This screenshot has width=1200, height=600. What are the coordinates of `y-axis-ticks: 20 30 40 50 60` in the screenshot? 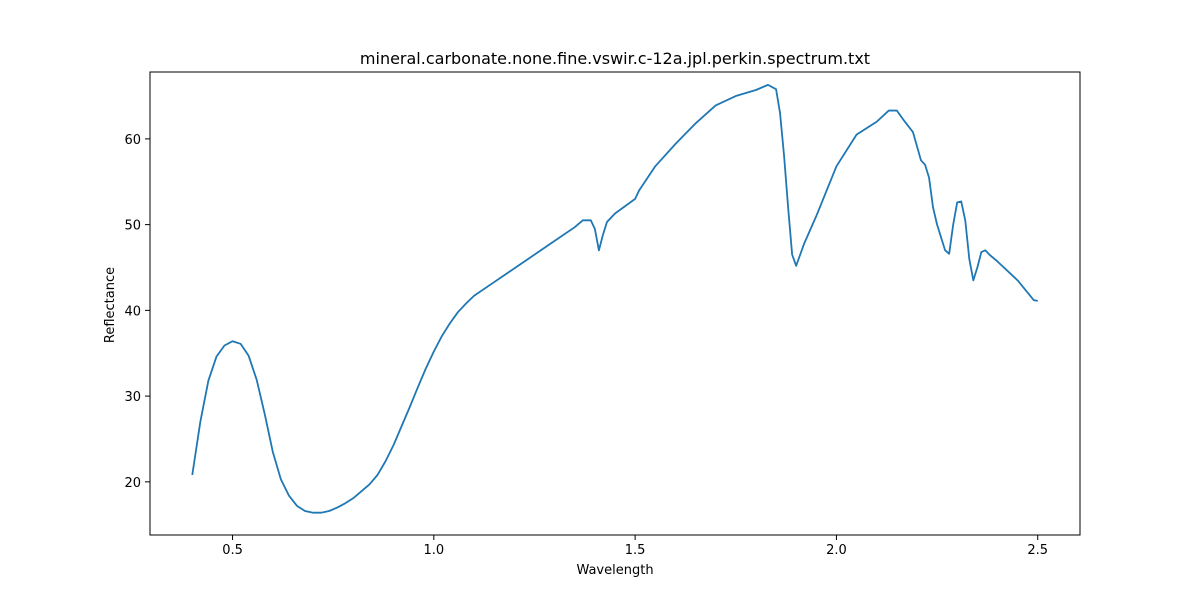 It's located at (137, 312).